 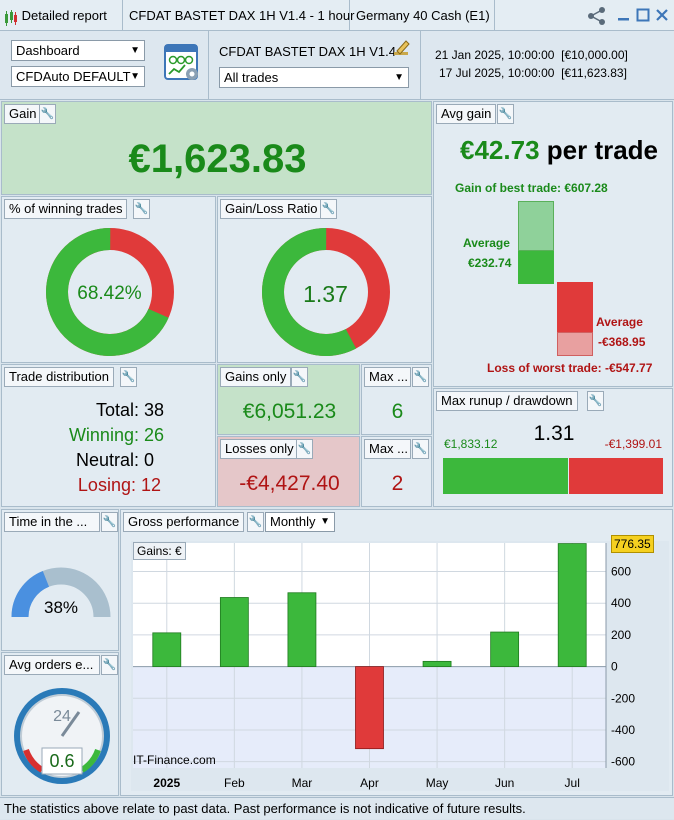 I want to click on tab-detailed-report: Detailed report, so click(x=61, y=15).